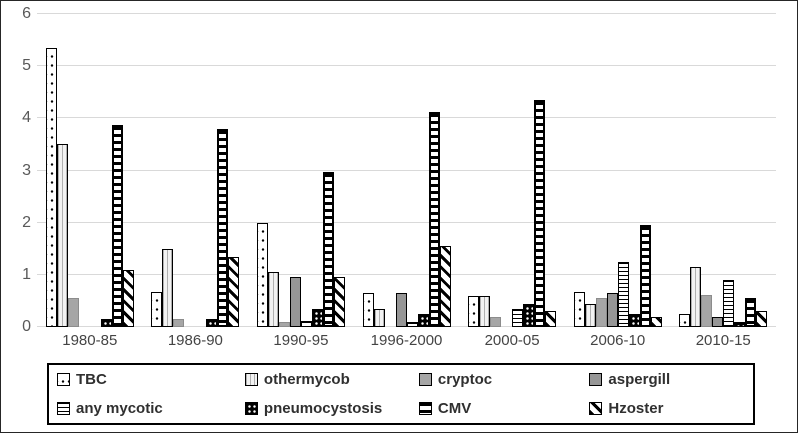 This screenshot has height=435, width=800. What do you see at coordinates (671, 408) in the screenshot?
I see `legend-item-hzoster: Hzoster` at bounding box center [671, 408].